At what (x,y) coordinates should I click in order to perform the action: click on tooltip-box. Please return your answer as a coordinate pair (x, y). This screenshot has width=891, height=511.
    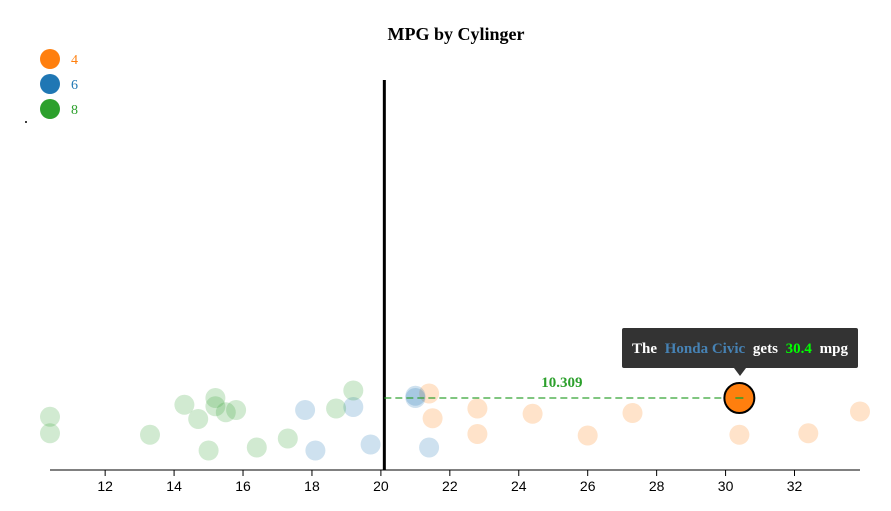
    Looking at the image, I should click on (740, 348).